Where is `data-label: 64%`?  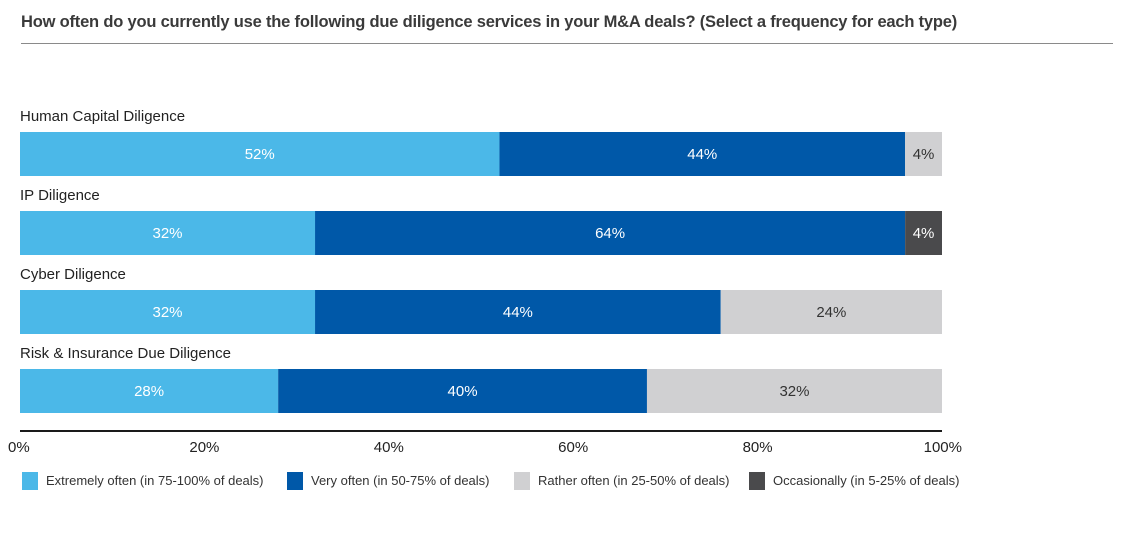 data-label: 64% is located at coordinates (610, 233).